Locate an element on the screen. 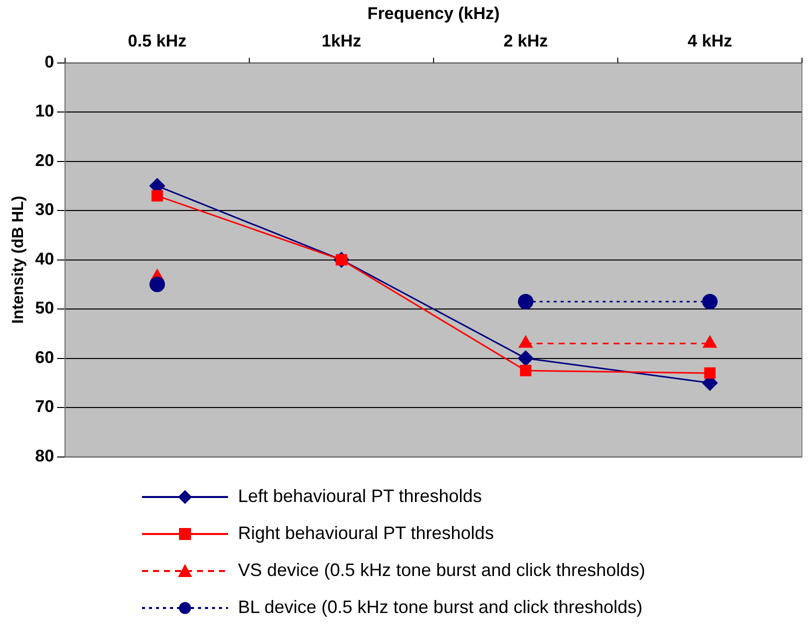 Image resolution: width=812 pixels, height=635 pixels. x-tick-label: 4 kHz is located at coordinates (710, 40).